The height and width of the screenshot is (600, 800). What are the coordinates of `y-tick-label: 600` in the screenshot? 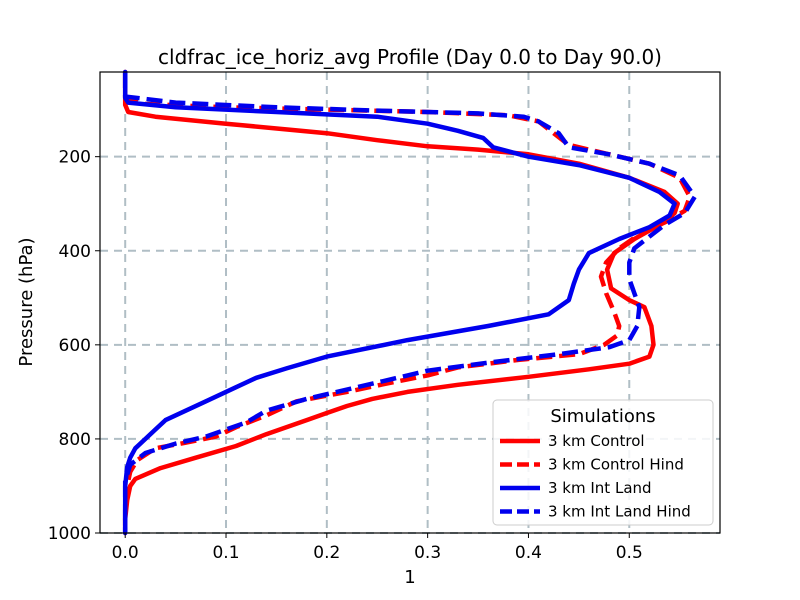 It's located at (75, 346).